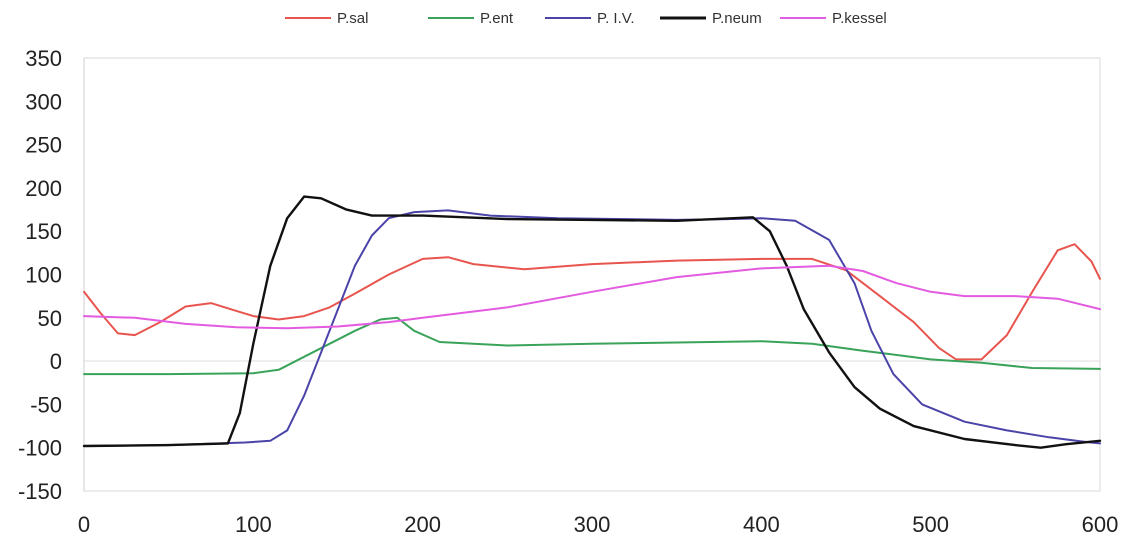  Describe the element at coordinates (253, 524) in the screenshot. I see `x-tick-label: 100` at that location.